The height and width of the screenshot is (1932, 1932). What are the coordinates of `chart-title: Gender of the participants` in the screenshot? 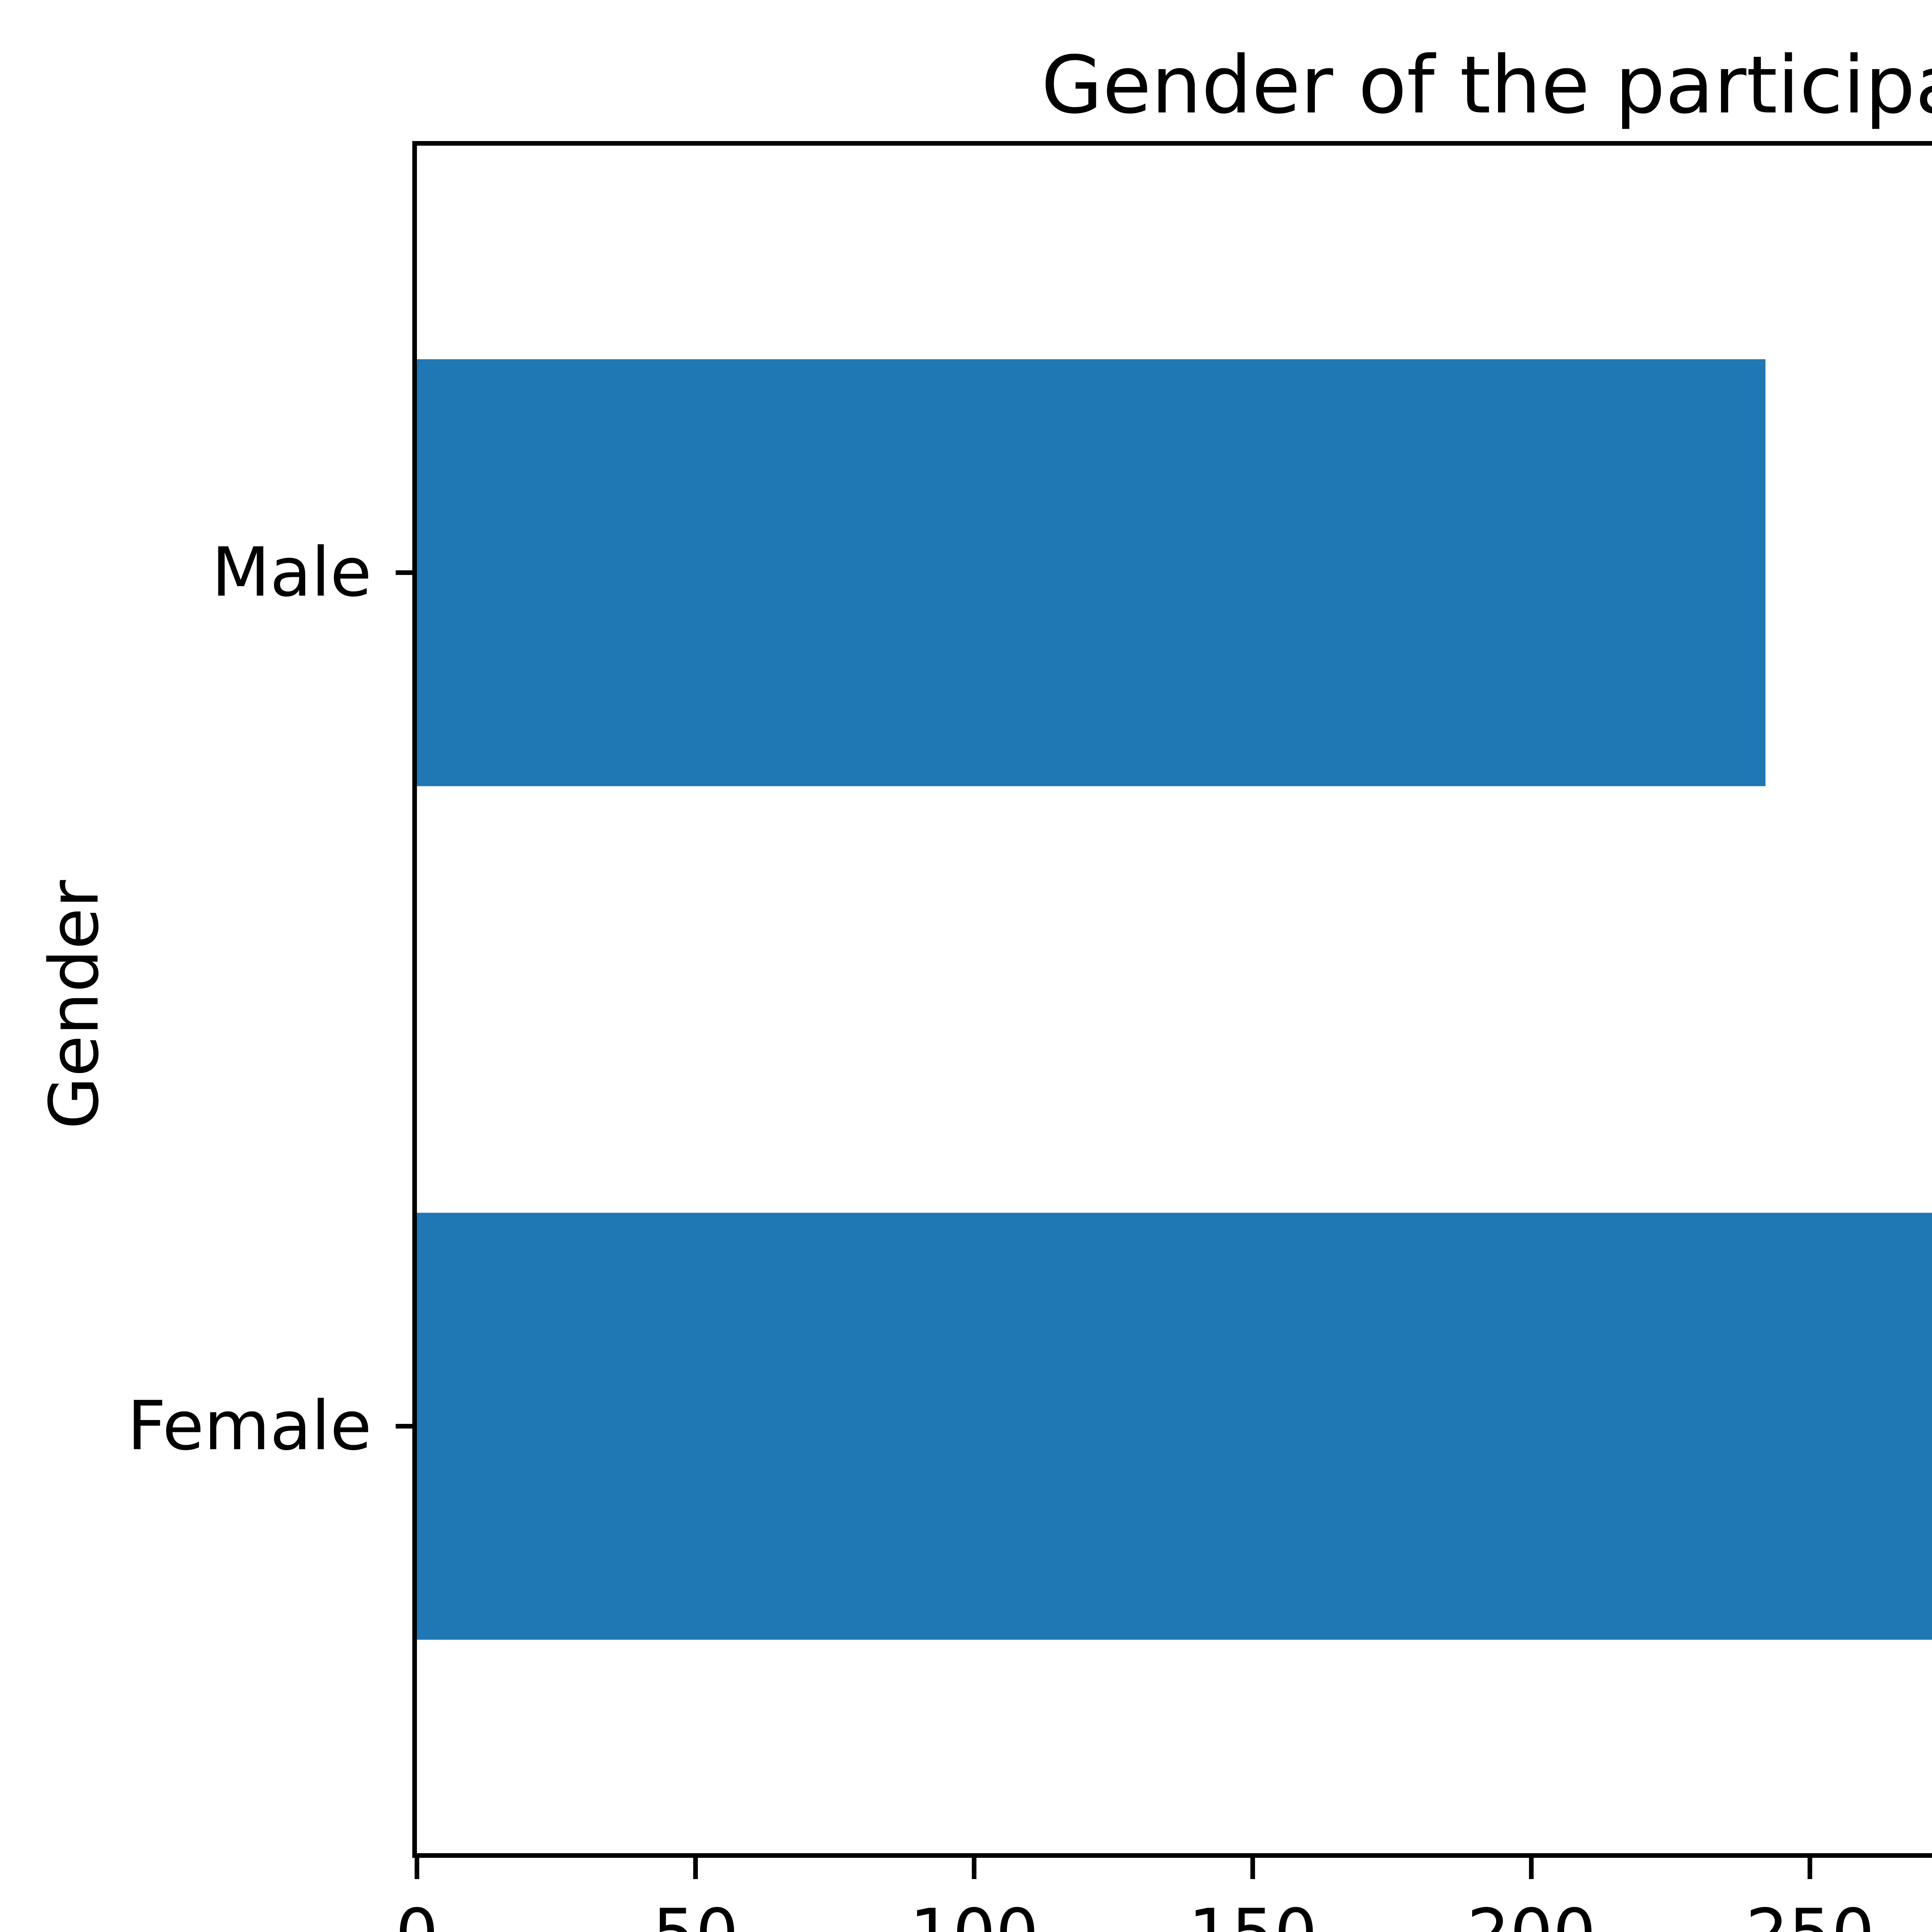 It's located at (1487, 85).